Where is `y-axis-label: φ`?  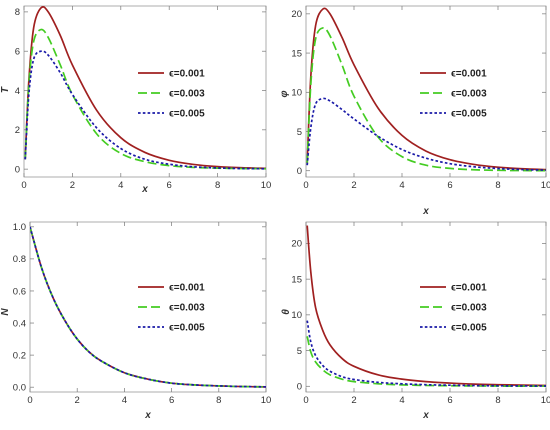 y-axis-label: φ is located at coordinates (284, 93).